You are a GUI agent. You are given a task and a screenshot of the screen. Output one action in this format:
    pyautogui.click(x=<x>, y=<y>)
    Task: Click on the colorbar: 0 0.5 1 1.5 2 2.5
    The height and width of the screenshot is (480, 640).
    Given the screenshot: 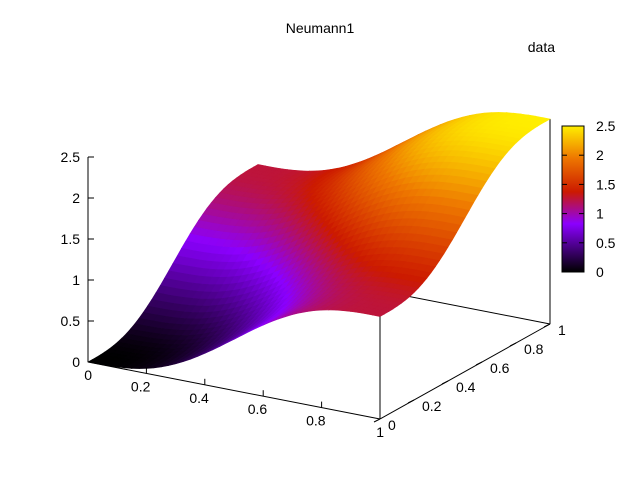 What is the action you would take?
    pyautogui.click(x=588, y=199)
    